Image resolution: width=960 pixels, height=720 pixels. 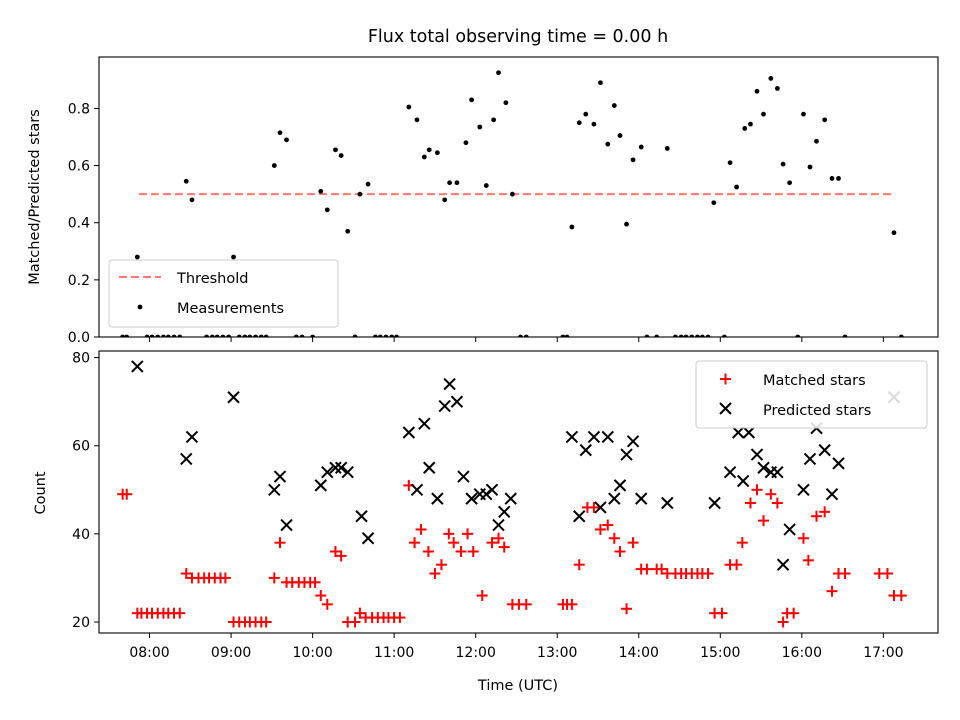 I want to click on ratio-legend: Threshold Measurements, so click(x=223, y=293).